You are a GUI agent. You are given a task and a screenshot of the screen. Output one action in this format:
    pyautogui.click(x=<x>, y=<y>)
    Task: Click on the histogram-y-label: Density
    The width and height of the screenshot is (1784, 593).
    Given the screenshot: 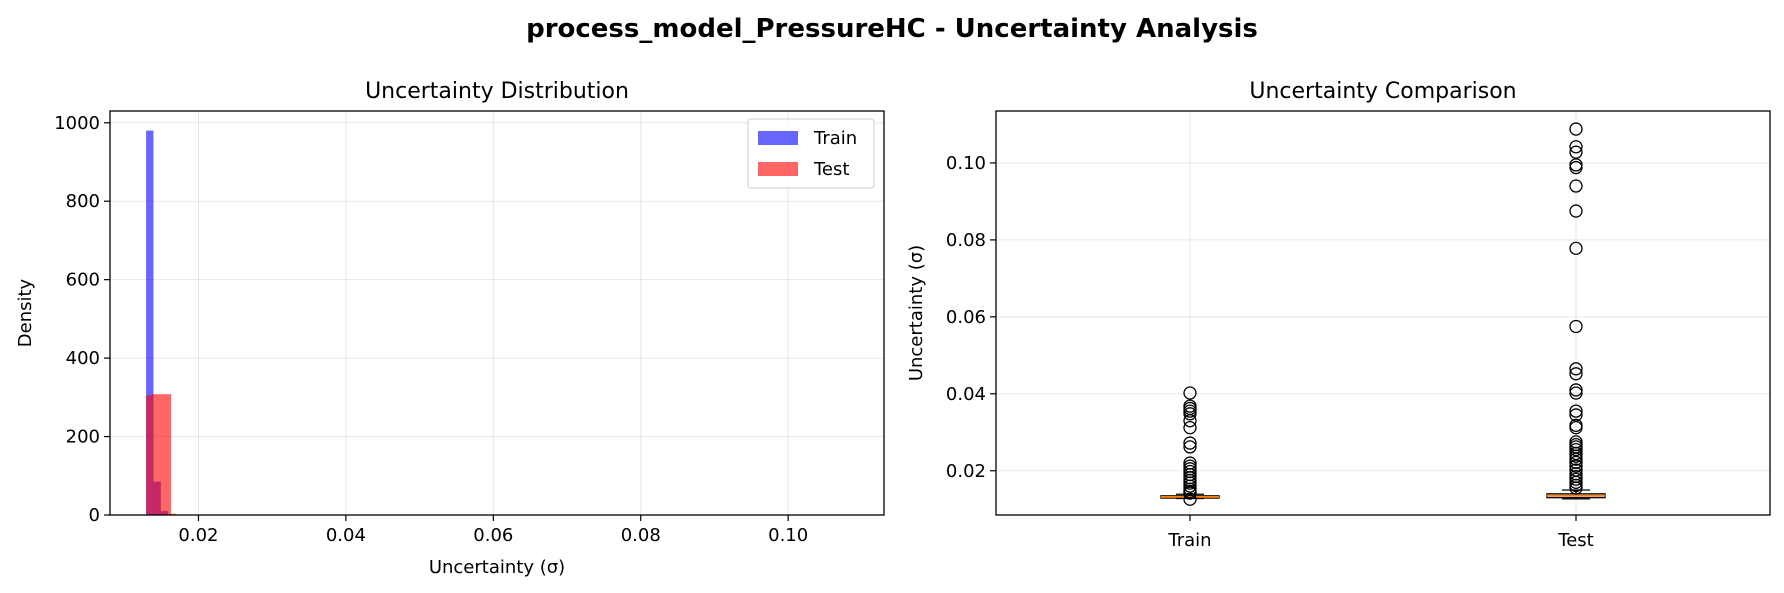 What is the action you would take?
    pyautogui.click(x=25, y=312)
    